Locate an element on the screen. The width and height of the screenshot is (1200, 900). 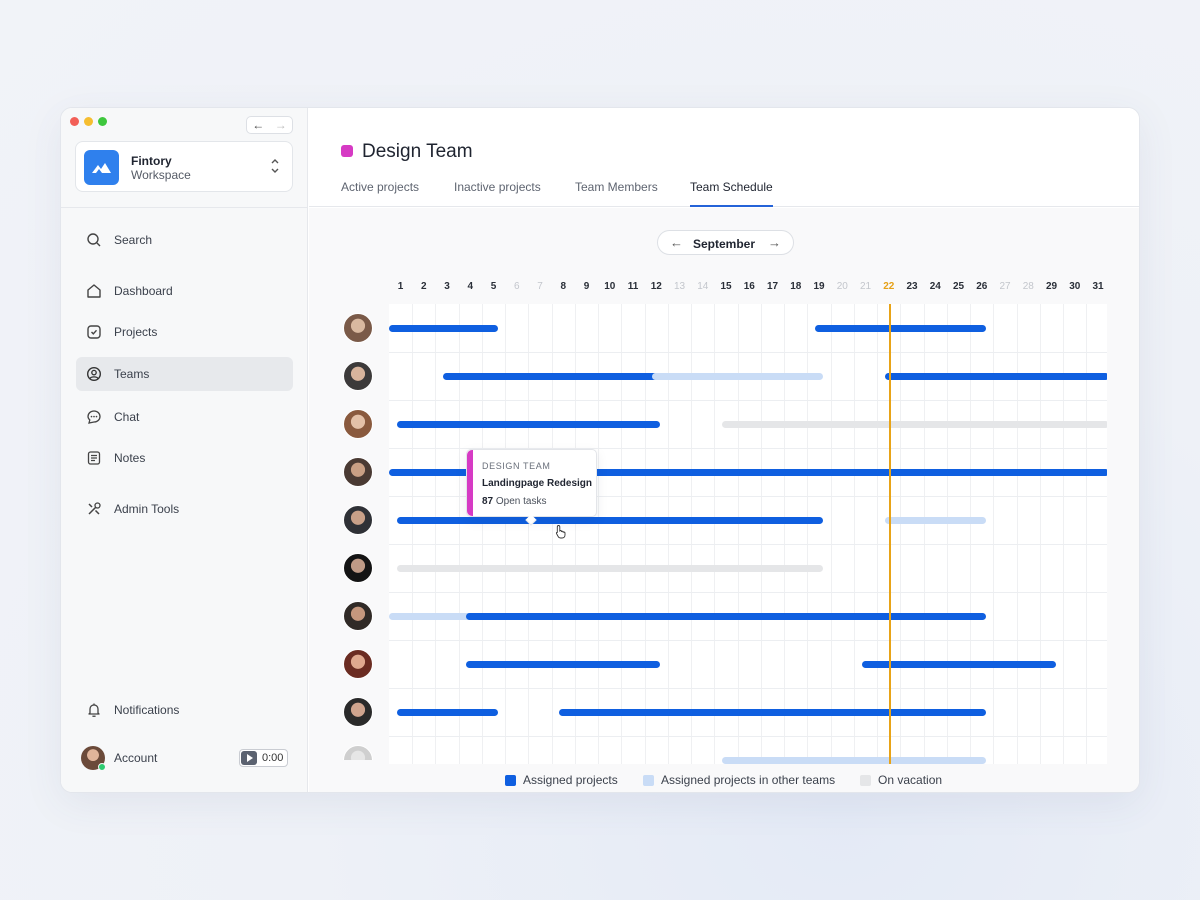
day-label: 10 is located at coordinates (610, 286).